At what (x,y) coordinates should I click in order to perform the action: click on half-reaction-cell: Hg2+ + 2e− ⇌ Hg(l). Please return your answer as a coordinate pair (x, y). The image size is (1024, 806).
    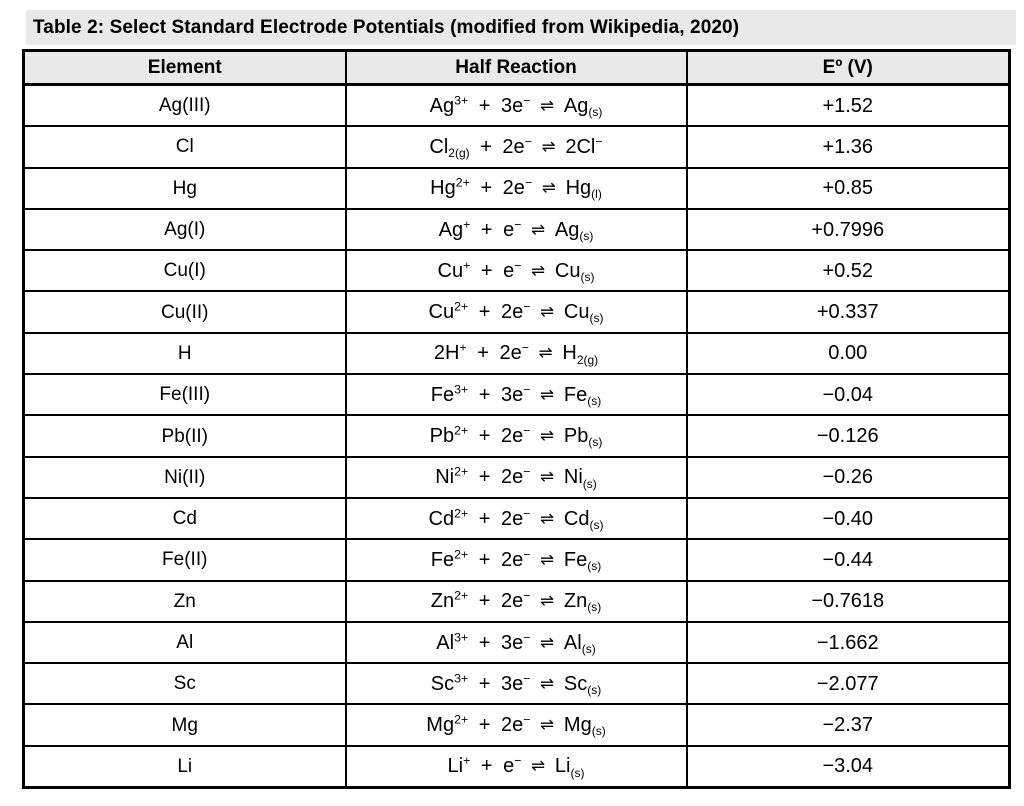
    Looking at the image, I should click on (516, 188).